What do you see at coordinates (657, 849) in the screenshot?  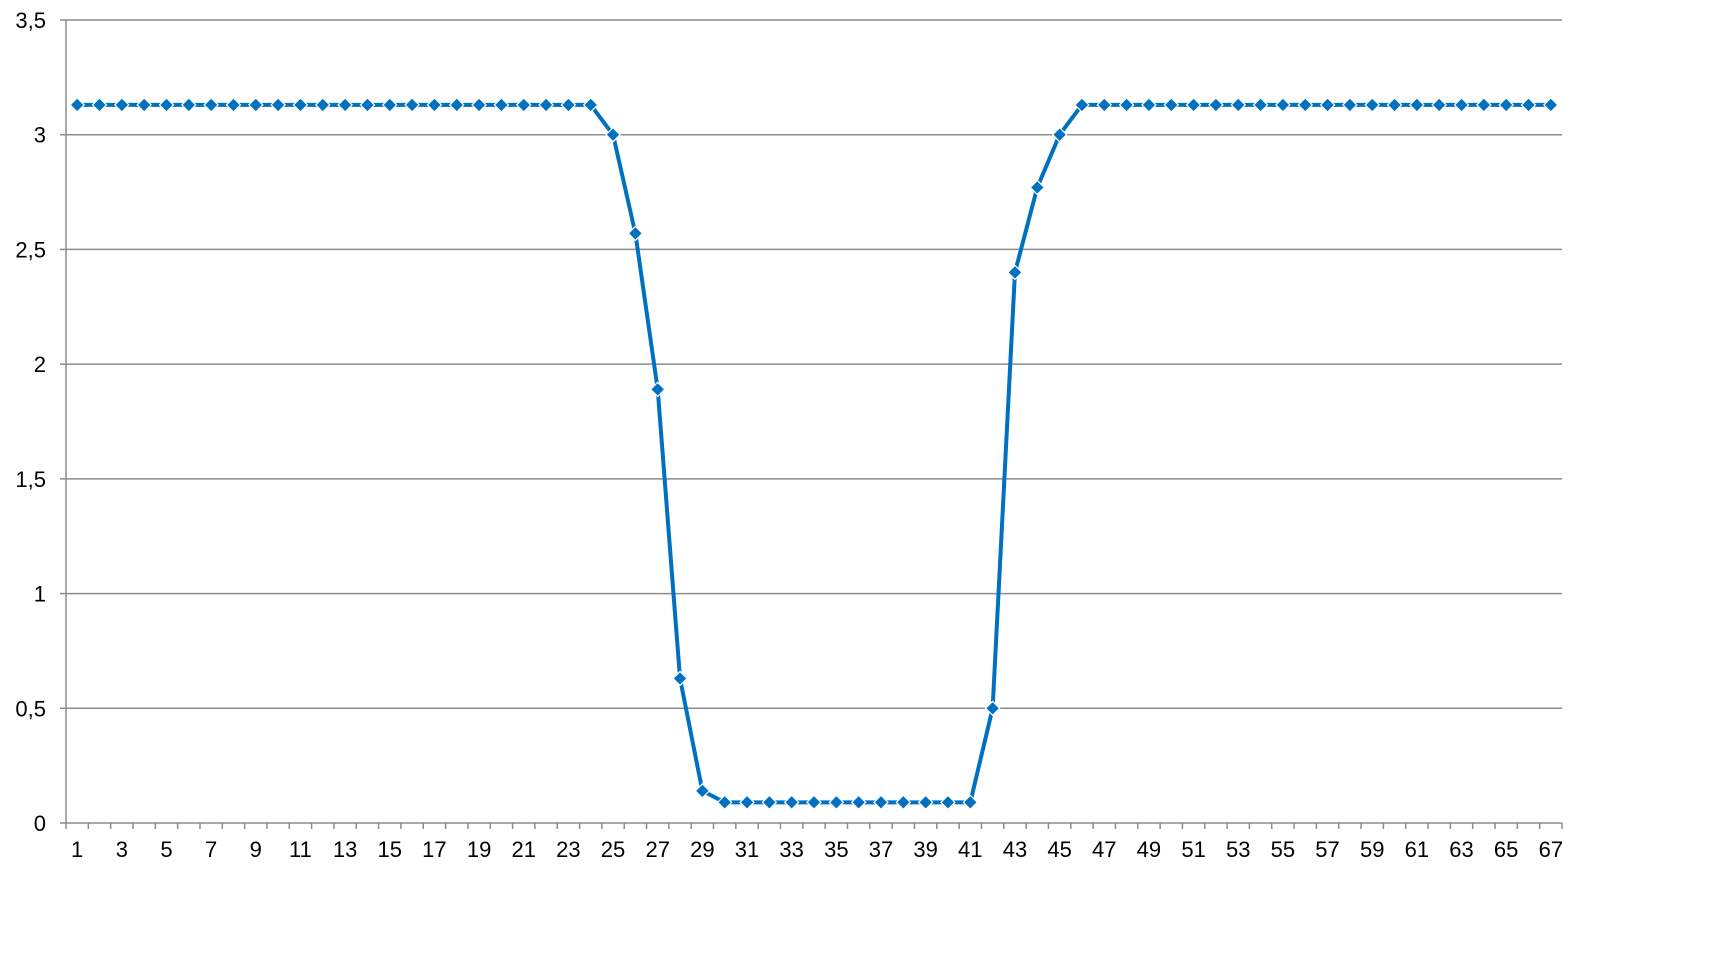 I see `x-tick-label: 27` at bounding box center [657, 849].